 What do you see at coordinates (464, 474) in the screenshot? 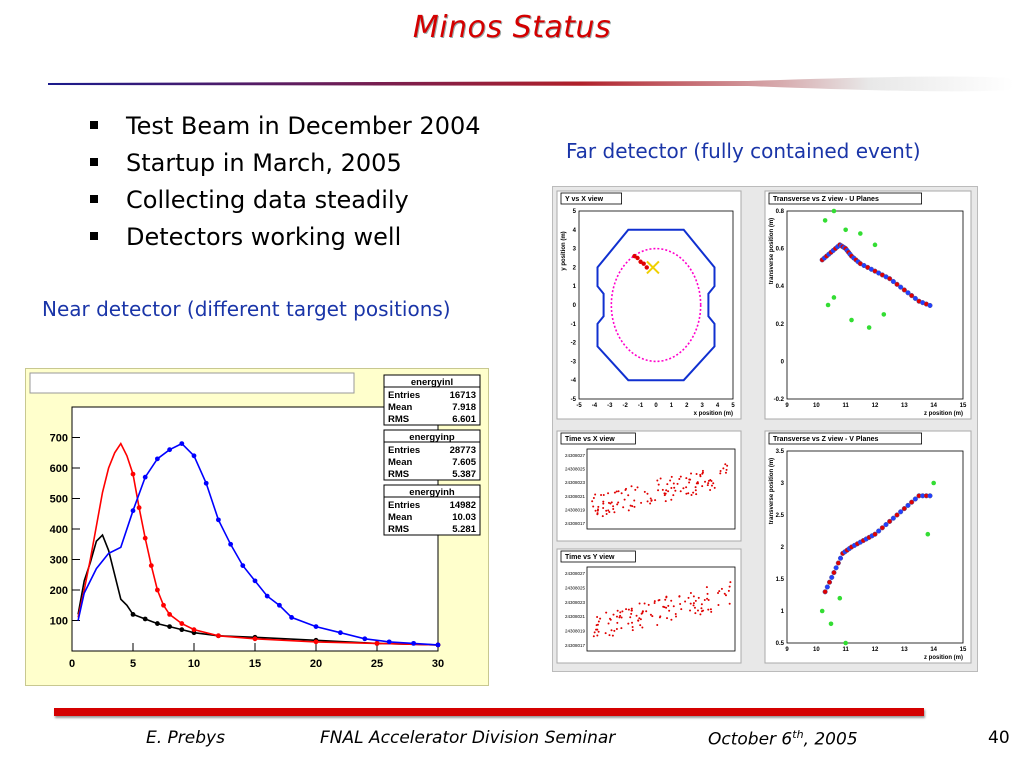
I see `stats-value: 5.387` at bounding box center [464, 474].